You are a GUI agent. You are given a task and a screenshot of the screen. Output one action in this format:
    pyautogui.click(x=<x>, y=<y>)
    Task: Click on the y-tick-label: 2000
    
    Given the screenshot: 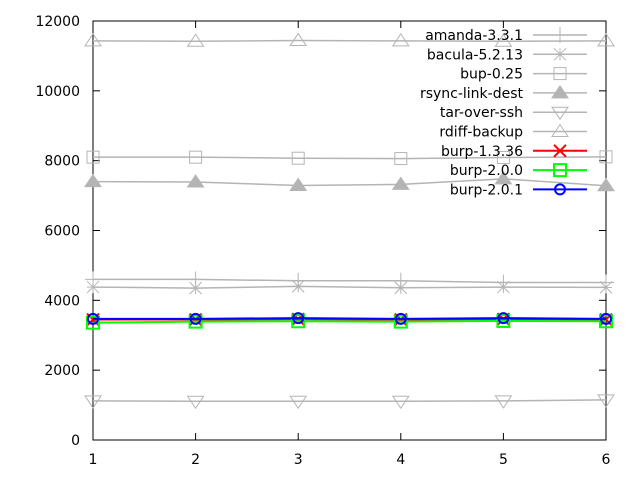 What is the action you would take?
    pyautogui.click(x=62, y=371)
    